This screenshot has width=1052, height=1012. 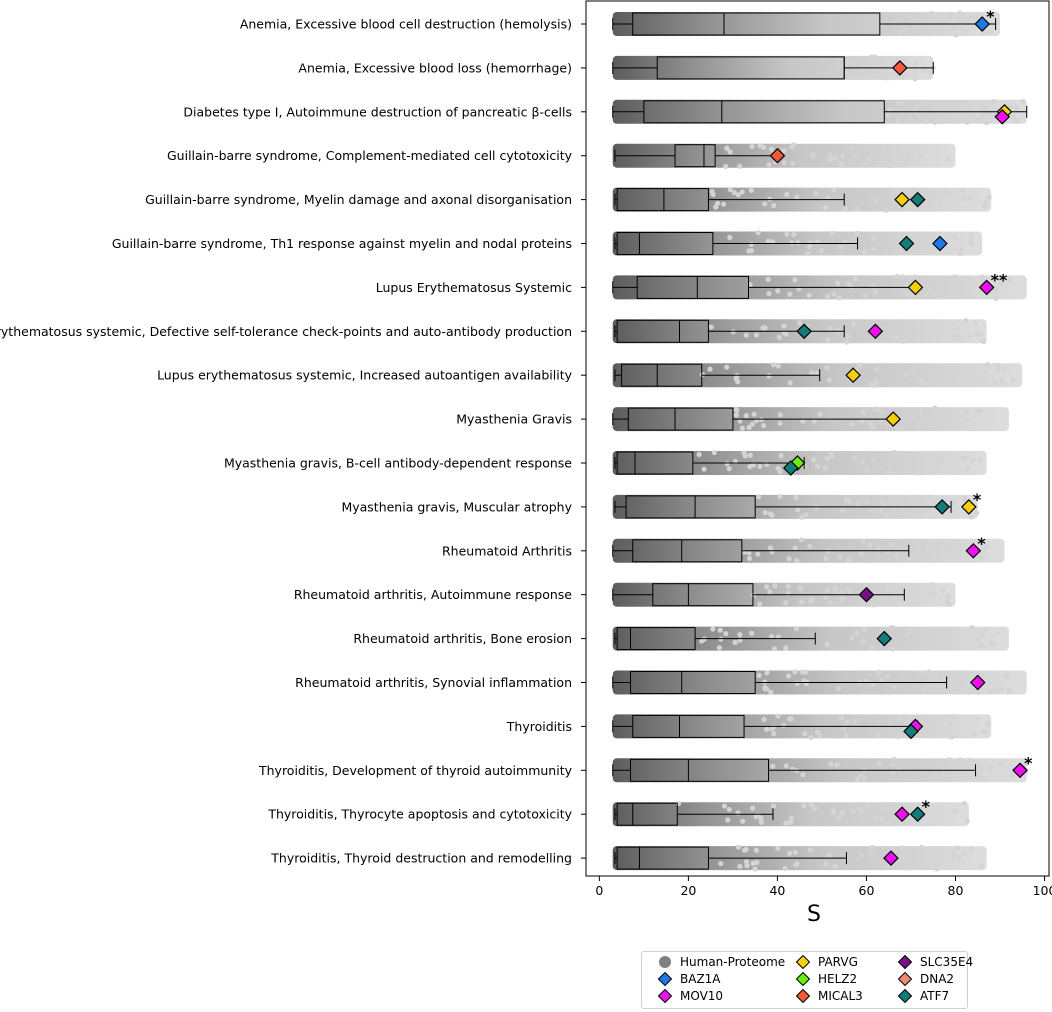 I want to click on significance-annotation: **, so click(x=999, y=279).